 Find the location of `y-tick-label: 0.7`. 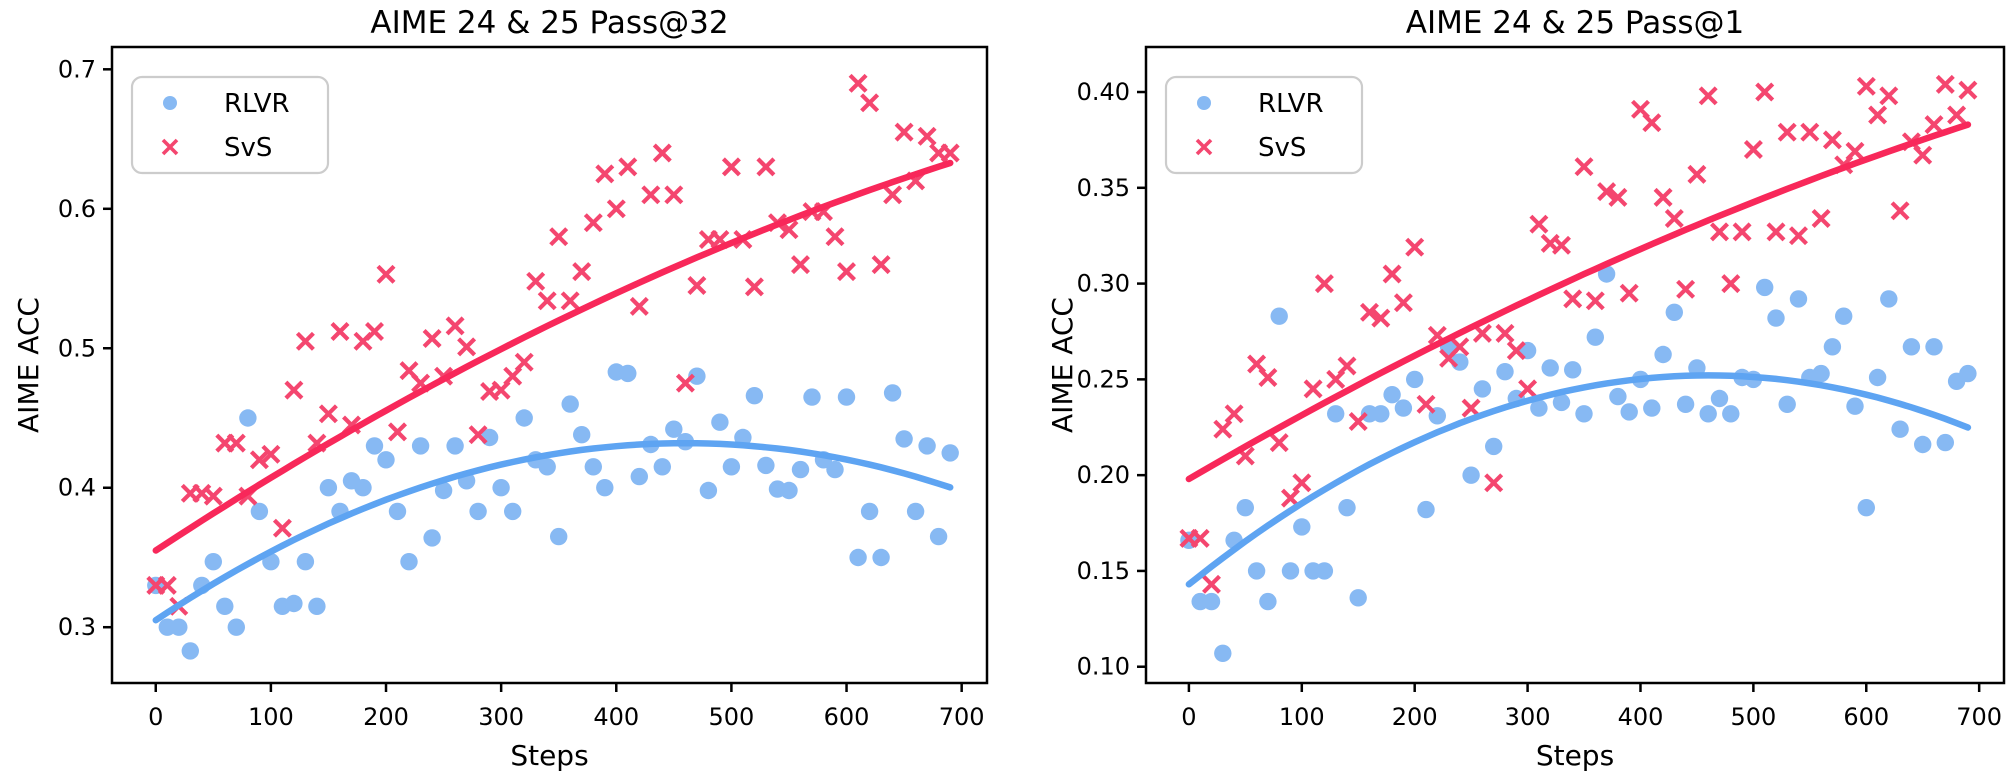

y-tick-label: 0.7 is located at coordinates (77, 69).